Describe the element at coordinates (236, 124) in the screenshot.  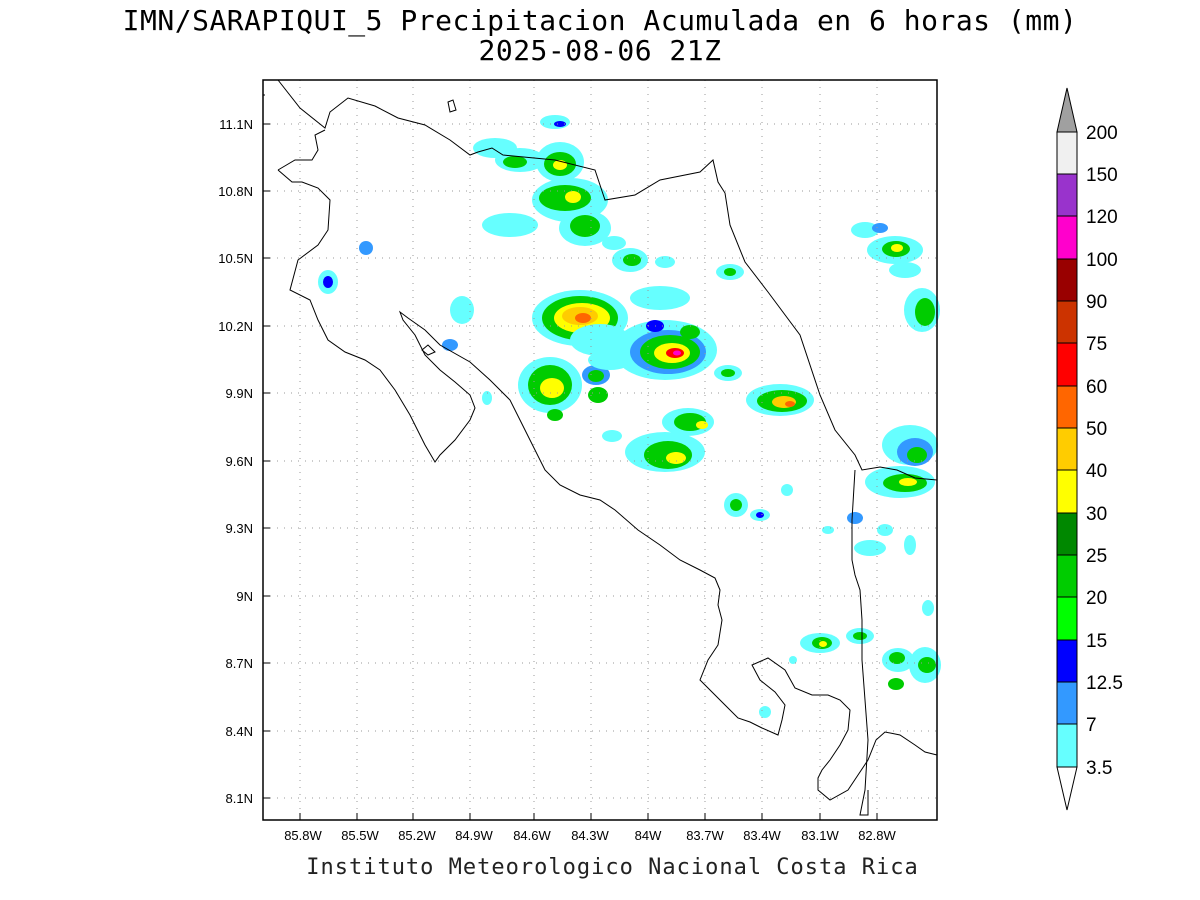
I see `lat-tick-label: 11.1N` at that location.